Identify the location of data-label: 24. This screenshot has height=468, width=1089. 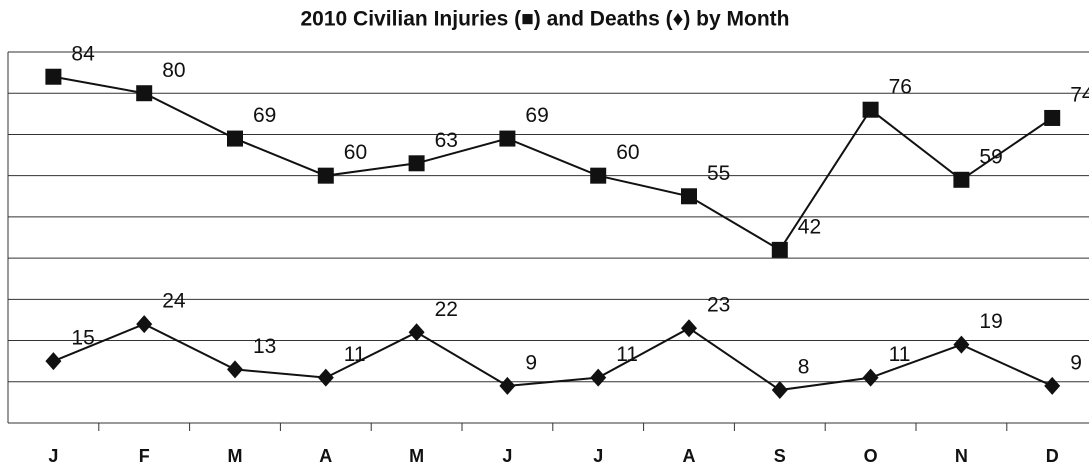
(174, 301).